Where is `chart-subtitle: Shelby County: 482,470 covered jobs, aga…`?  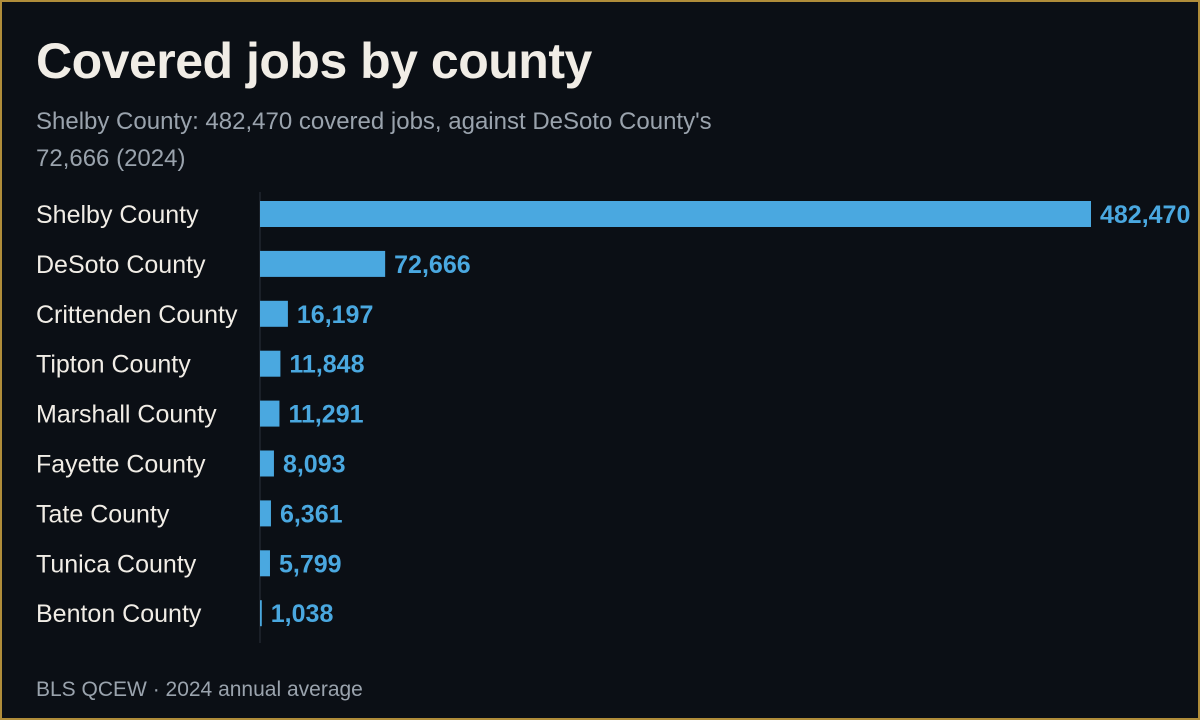
chart-subtitle: Shelby County: 482,470 covered jobs, aga… is located at coordinates (374, 140).